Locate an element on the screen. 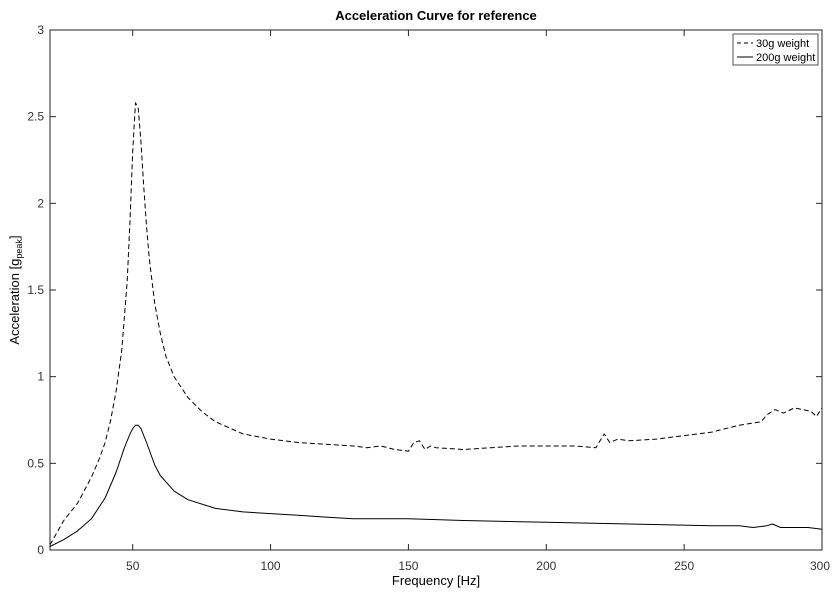 The width and height of the screenshot is (832, 593). legend-label-200g: 200g weight is located at coordinates (785, 58).